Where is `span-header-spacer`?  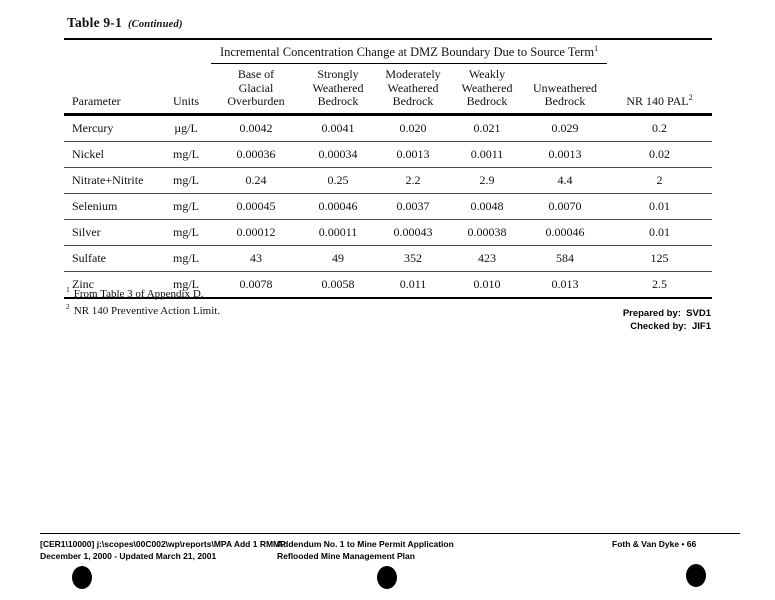
span-header-spacer is located at coordinates (137, 51).